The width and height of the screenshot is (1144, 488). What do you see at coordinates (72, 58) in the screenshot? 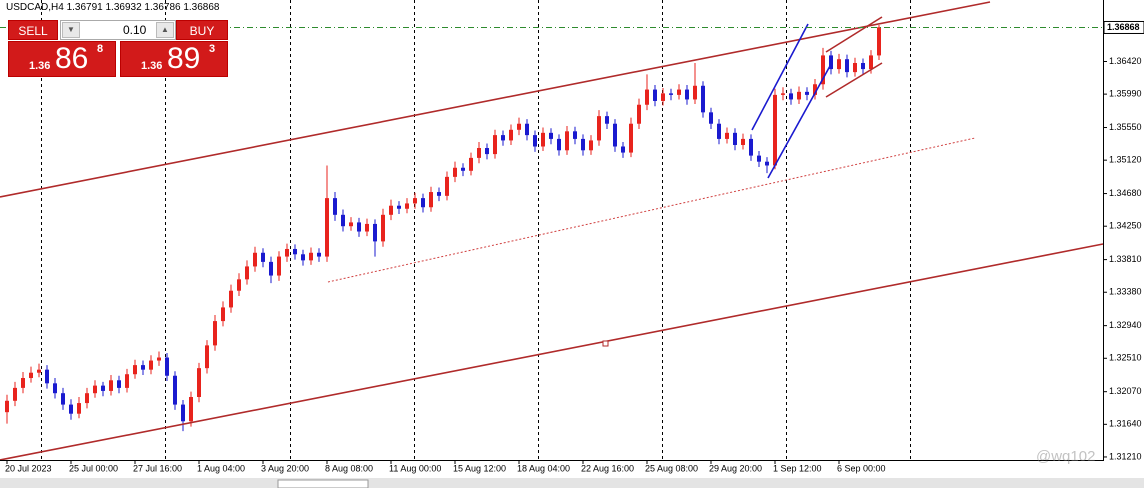
I see `sell-price-pips: 86` at bounding box center [72, 58].